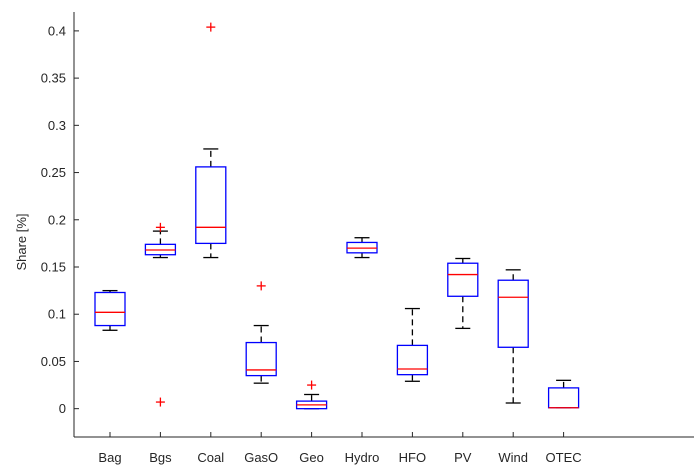 The image size is (694, 469). What do you see at coordinates (210, 457) in the screenshot?
I see `x-tick-label: Coal` at bounding box center [210, 457].